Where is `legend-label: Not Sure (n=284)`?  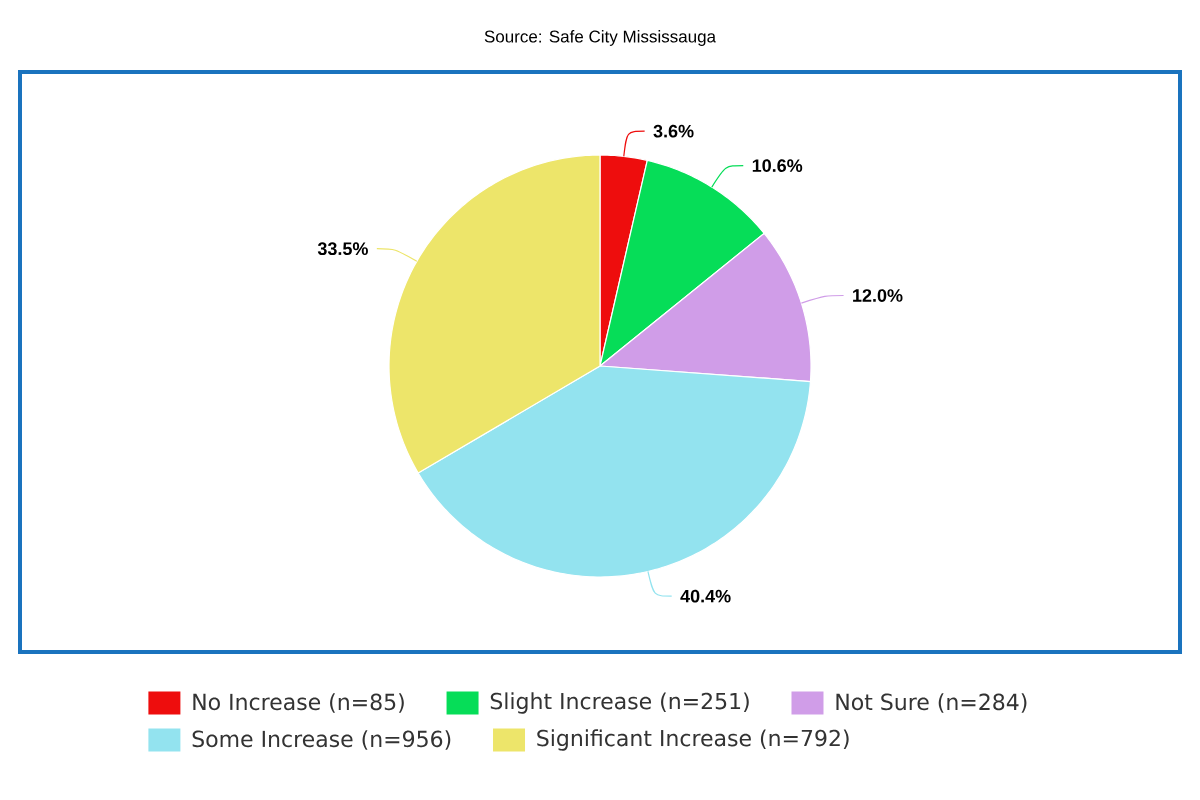 legend-label: Not Sure (n=284) is located at coordinates (931, 703).